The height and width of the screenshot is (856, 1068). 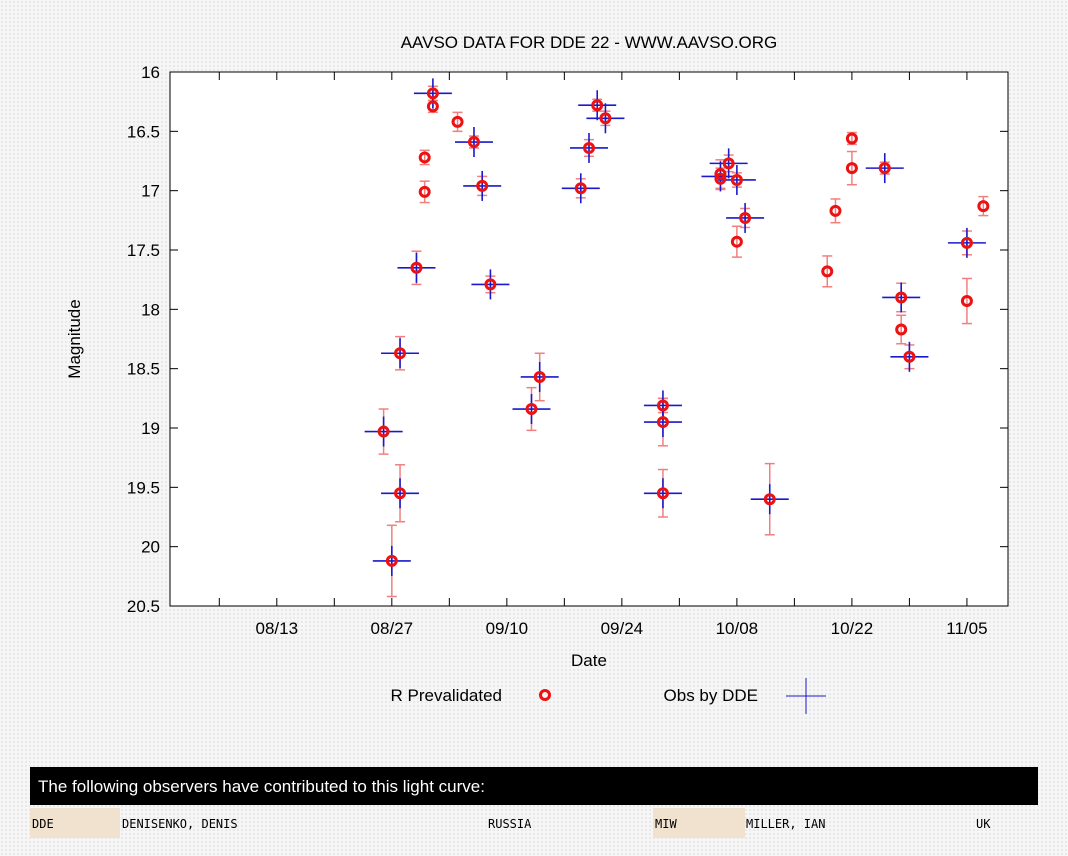 I want to click on y-tick-label: 17, so click(x=150, y=191).